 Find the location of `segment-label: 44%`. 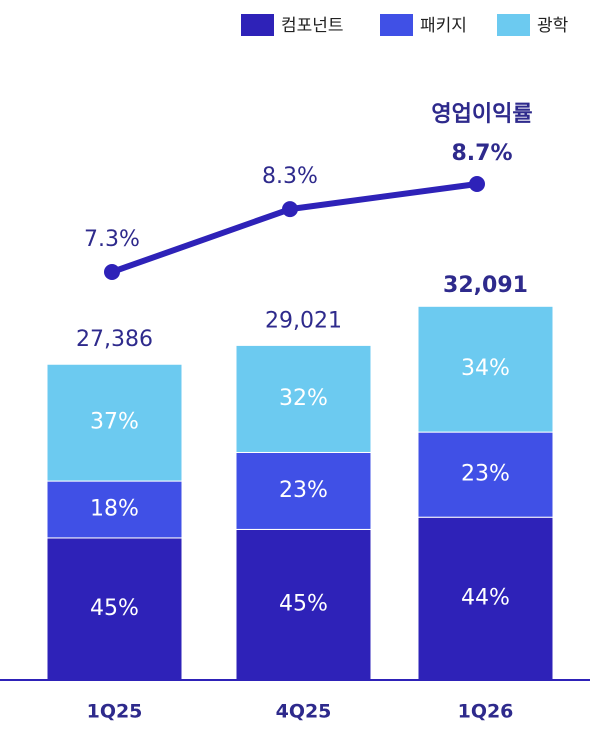

segment-label: 44% is located at coordinates (485, 598).